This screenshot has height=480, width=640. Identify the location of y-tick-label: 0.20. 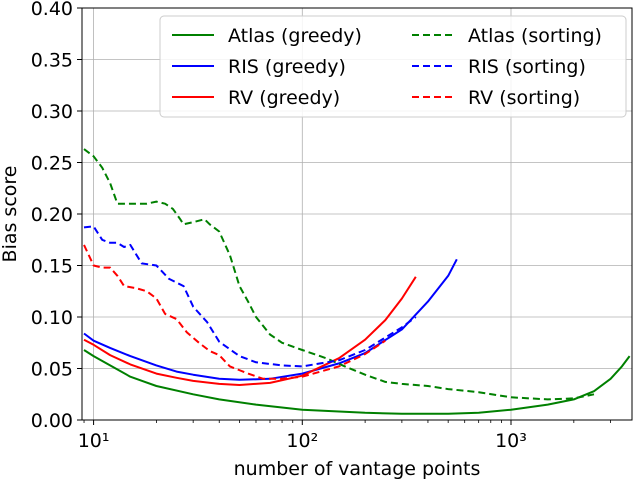
(52, 215).